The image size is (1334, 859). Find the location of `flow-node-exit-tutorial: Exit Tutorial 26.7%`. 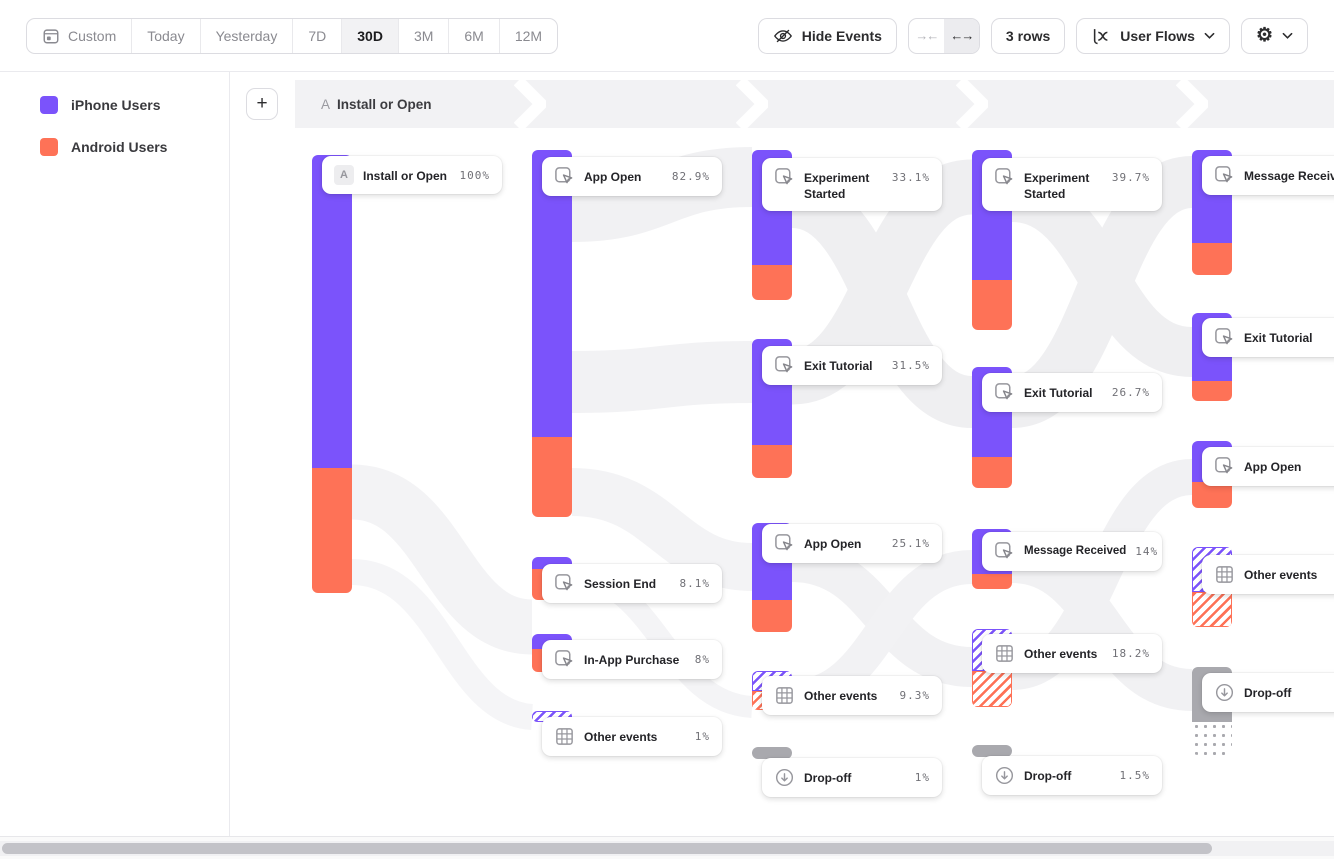

flow-node-exit-tutorial: Exit Tutorial 26.7% is located at coordinates (1072, 392).